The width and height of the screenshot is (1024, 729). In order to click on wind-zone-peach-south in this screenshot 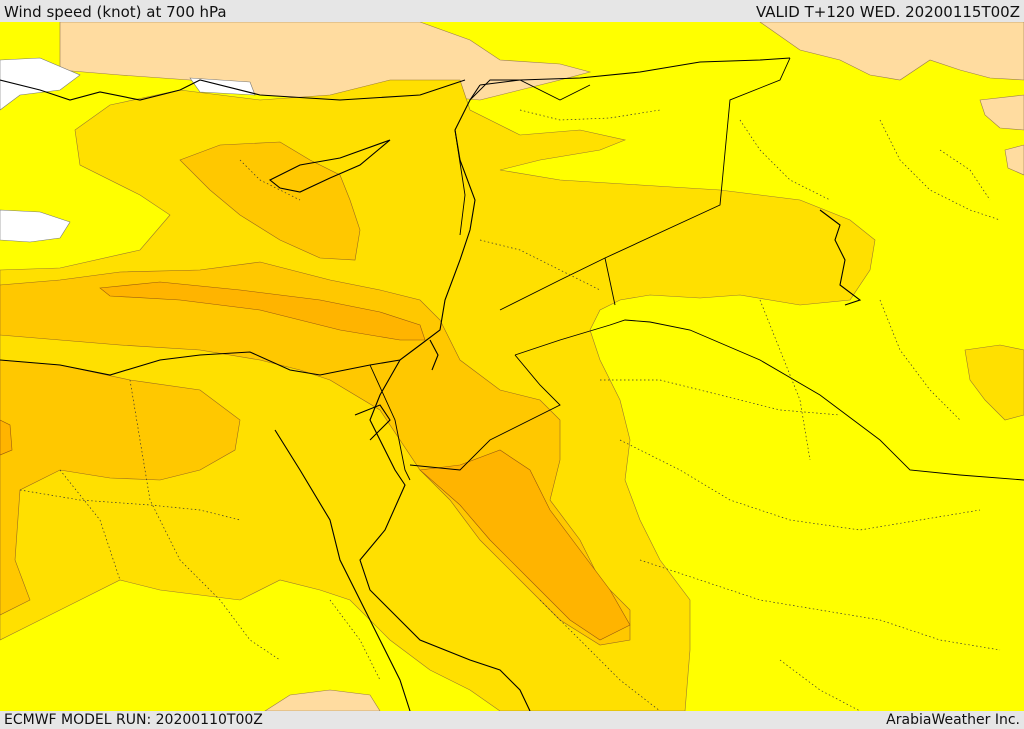, I will do `click(322, 700)`.